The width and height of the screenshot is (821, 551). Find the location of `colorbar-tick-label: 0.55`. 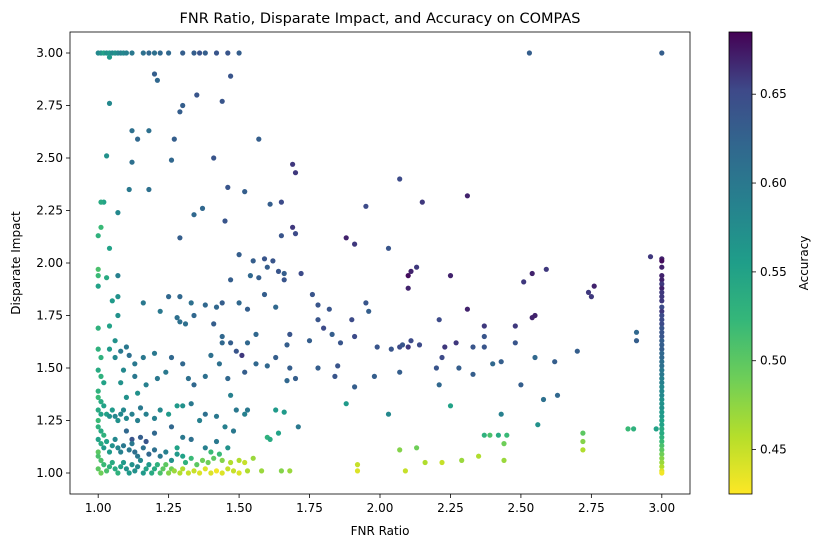

colorbar-tick-label: 0.55 is located at coordinates (773, 272).